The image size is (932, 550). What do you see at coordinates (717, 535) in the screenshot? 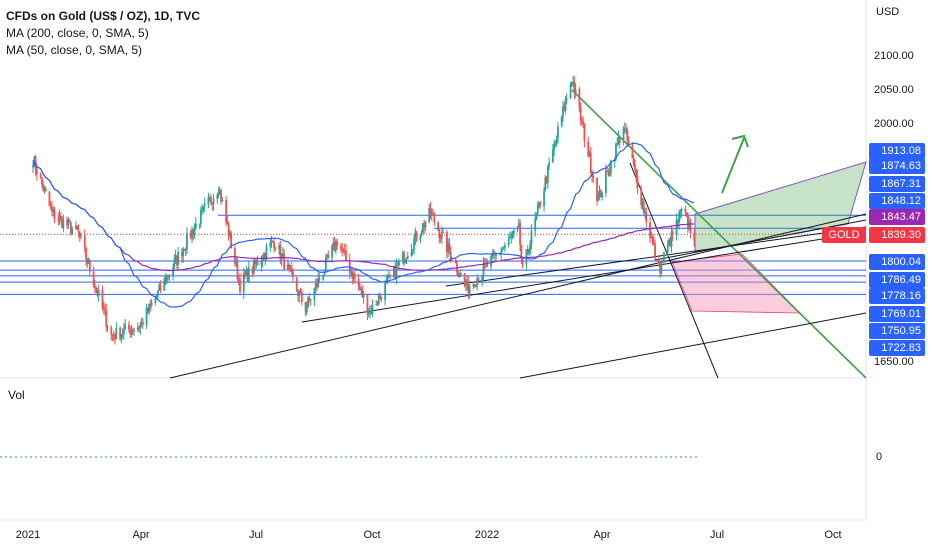
I see `time-tick: Jul` at bounding box center [717, 535].